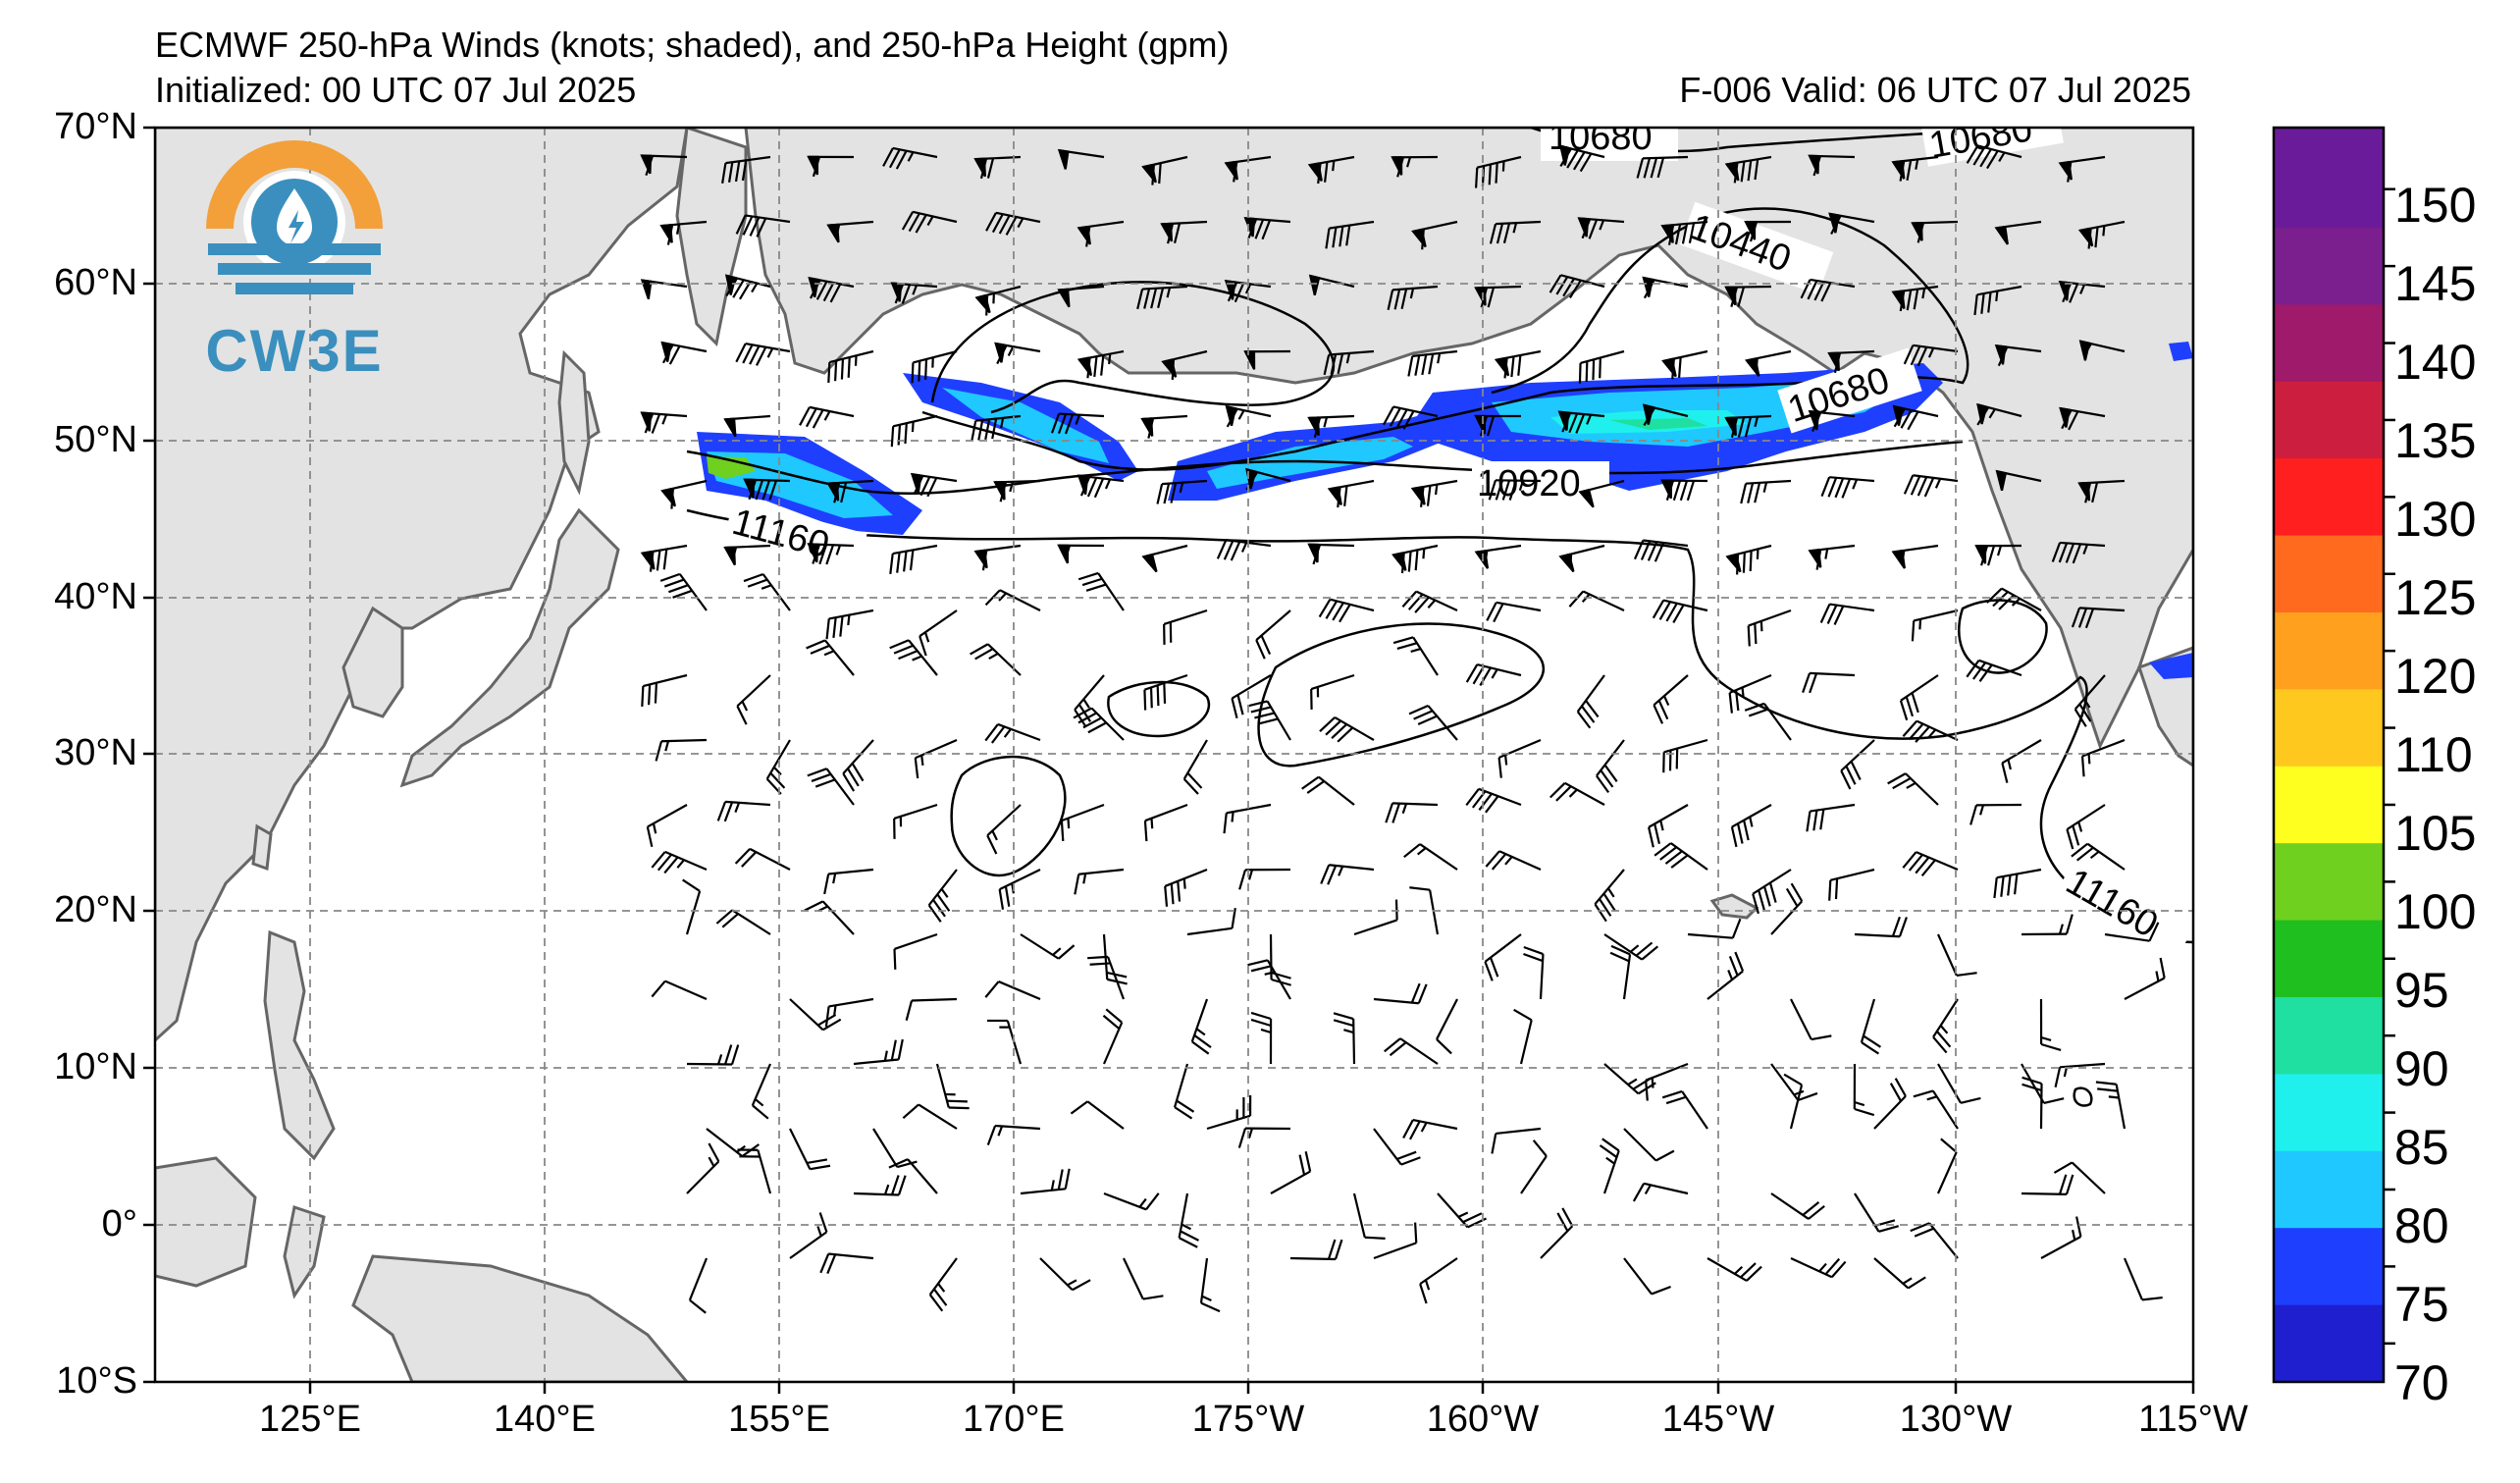 The width and height of the screenshot is (2520, 1483). I want to click on colorbar-label: 105, so click(2435, 834).